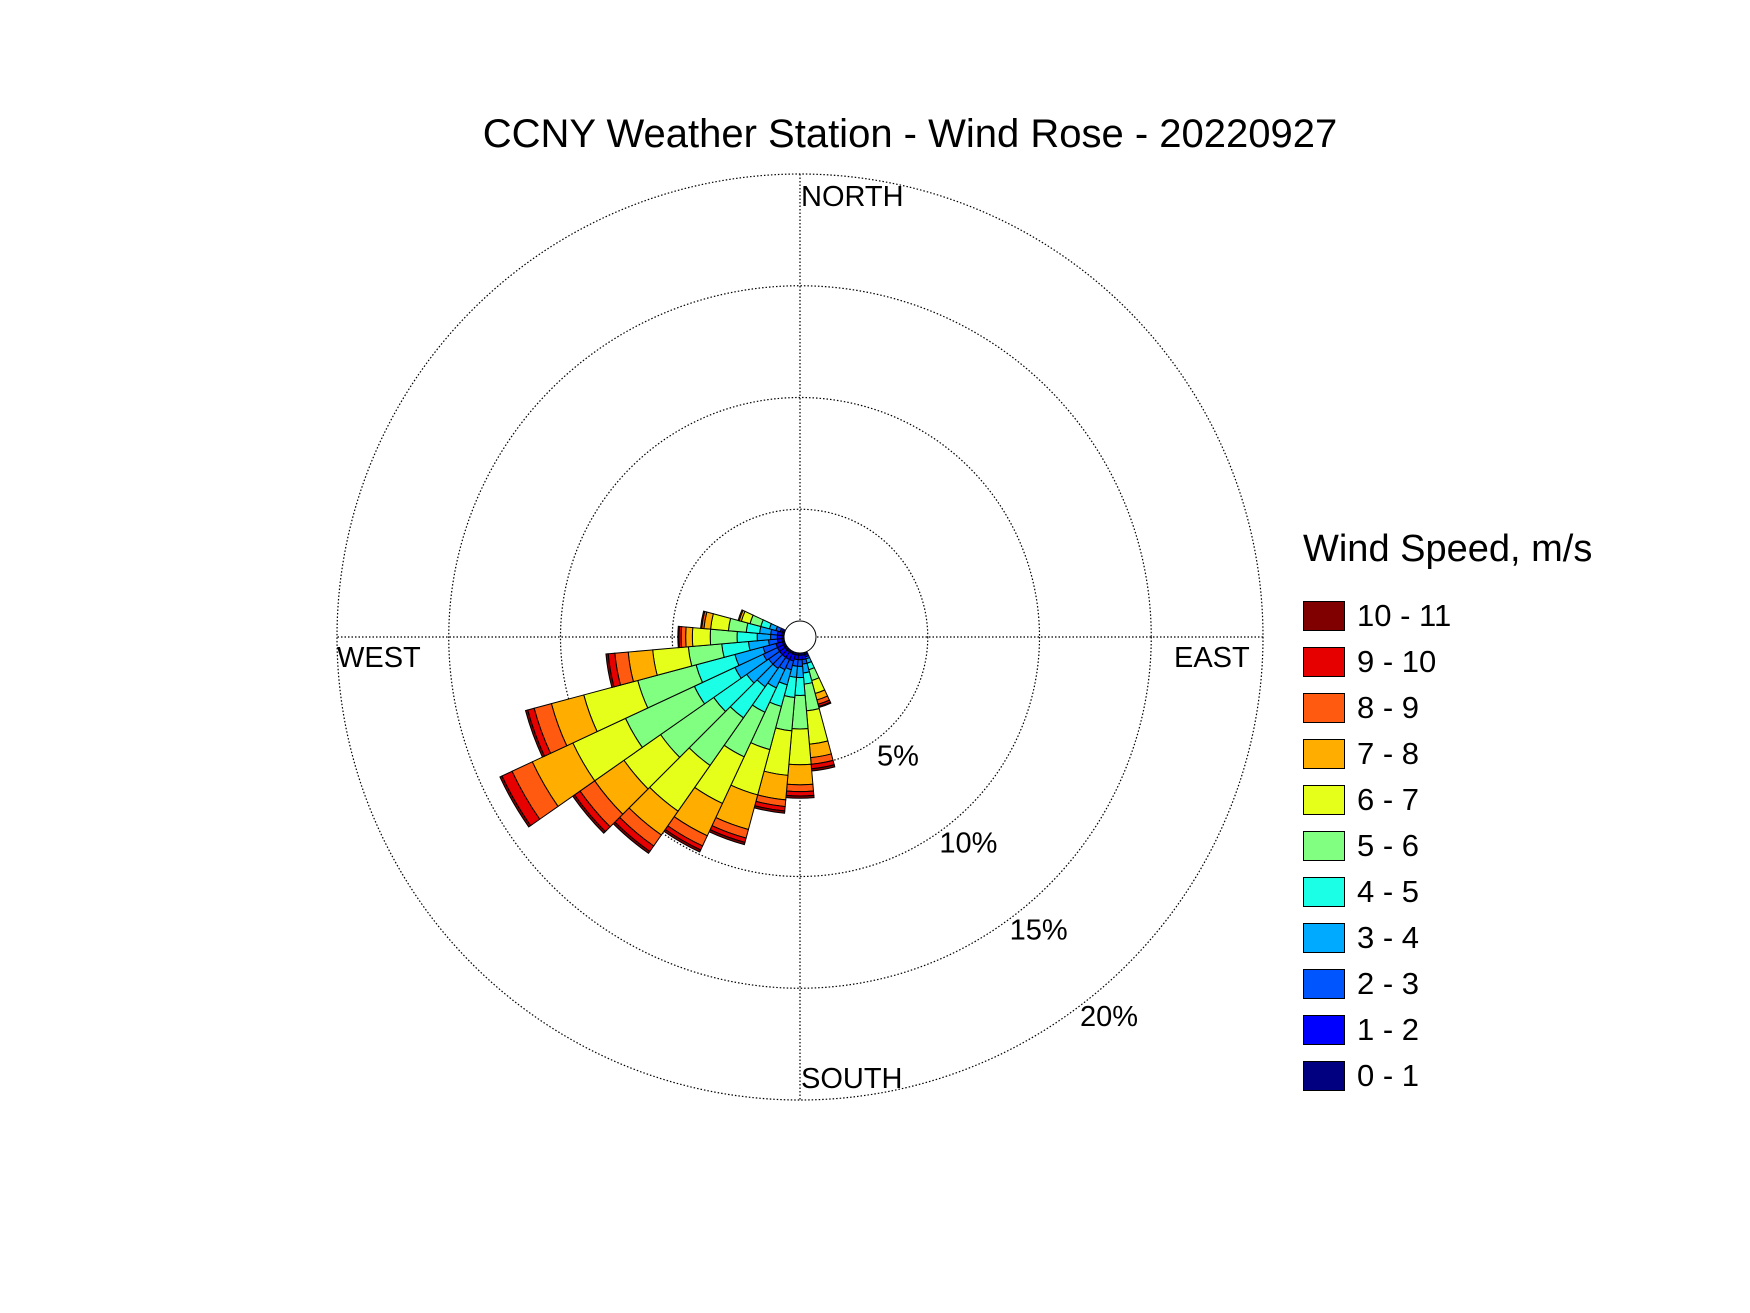  Describe the element at coordinates (968, 844) in the screenshot. I see `radial-tick-label-2: 10%` at that location.